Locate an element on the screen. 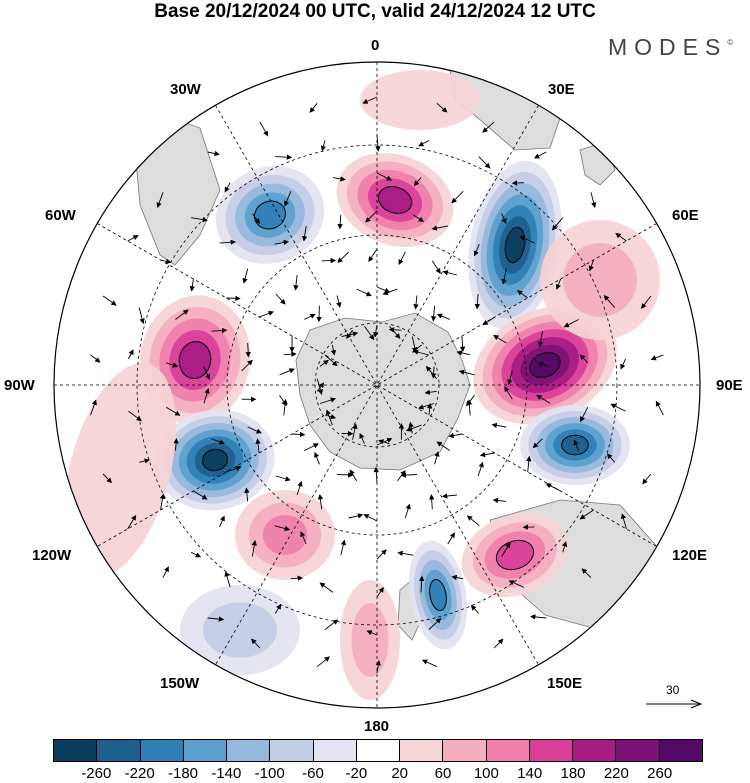 The width and height of the screenshot is (750, 783). colorbar-tick-label: -100 is located at coordinates (269, 773).